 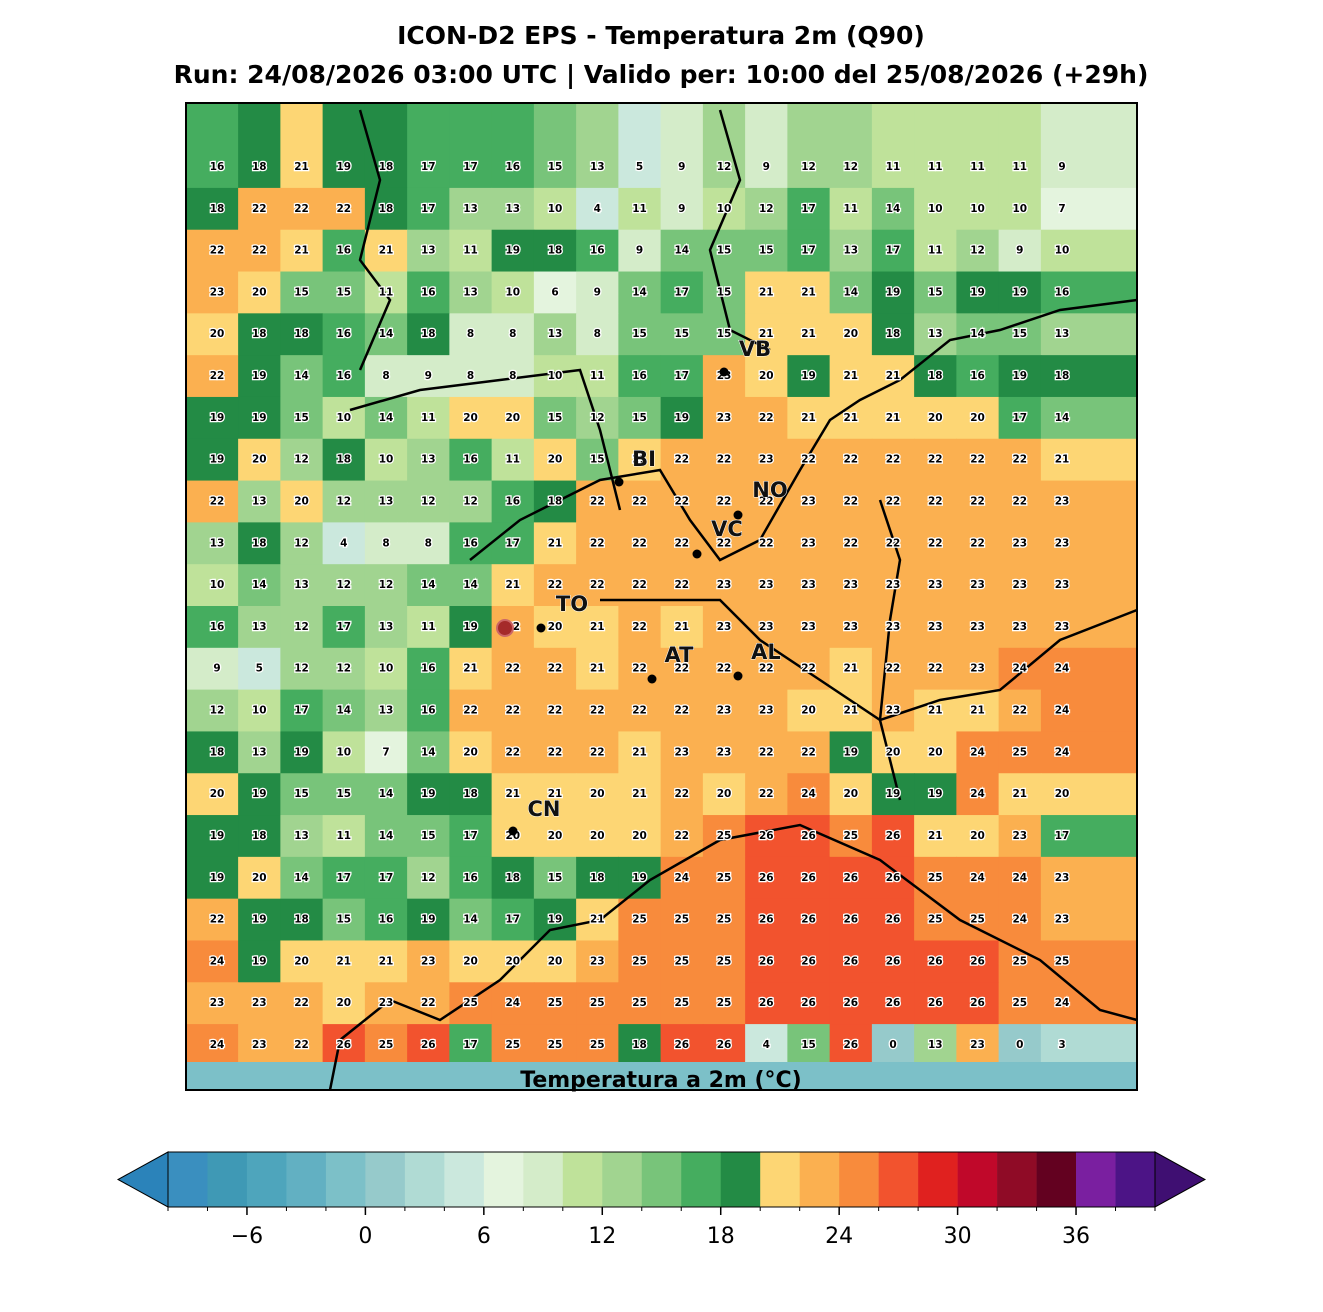 I want to click on grid-value: 9, so click(x=1061, y=167).